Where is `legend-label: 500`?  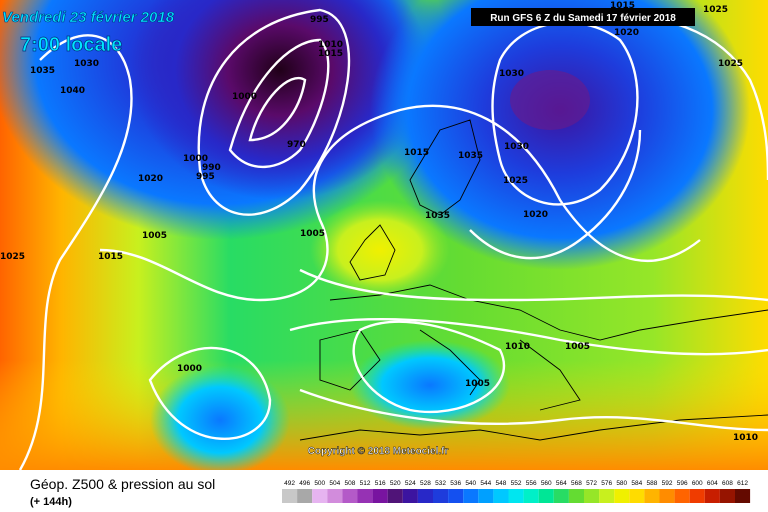
legend-label: 500 is located at coordinates (319, 483).